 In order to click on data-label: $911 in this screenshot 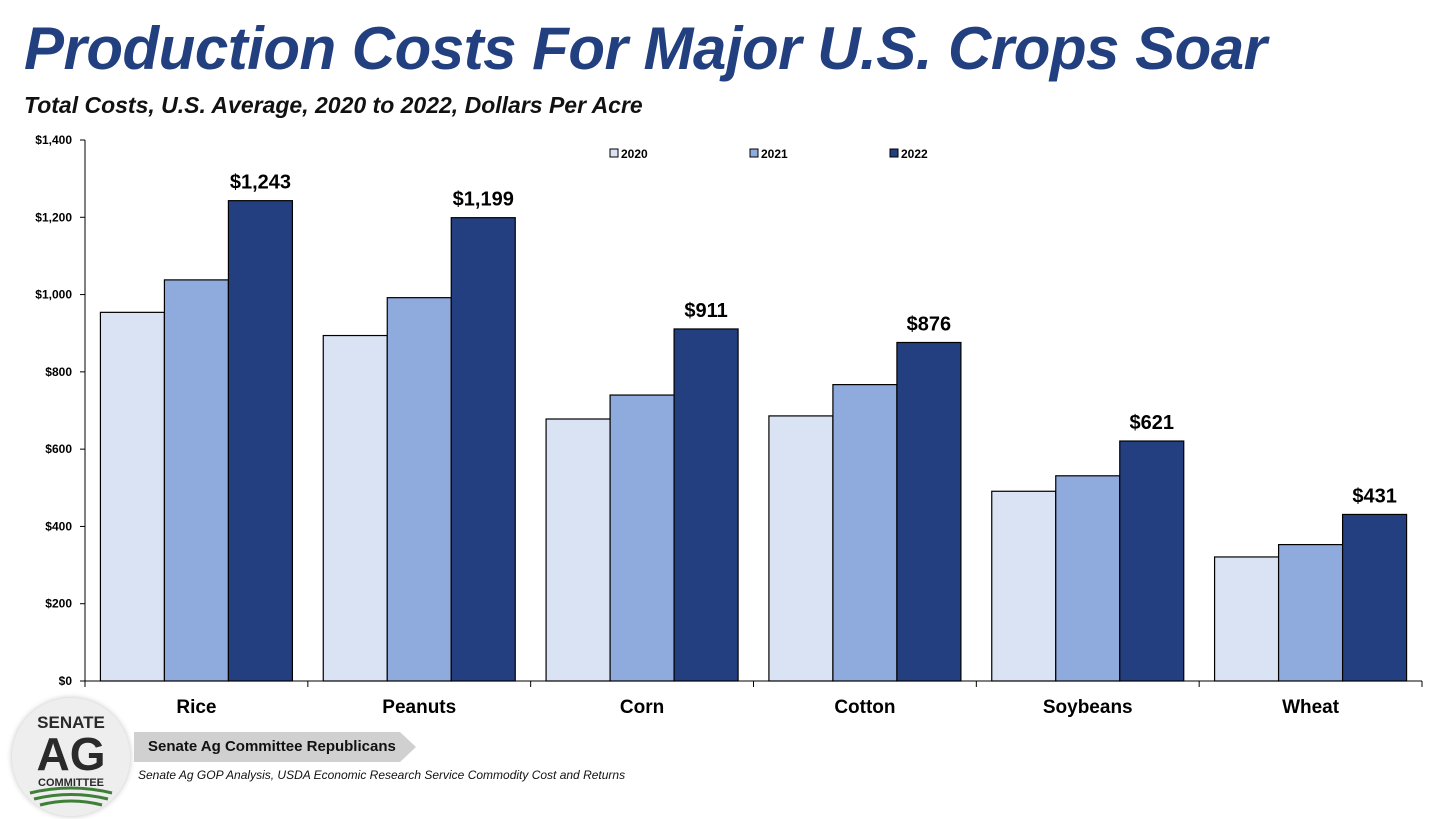, I will do `click(705, 311)`.